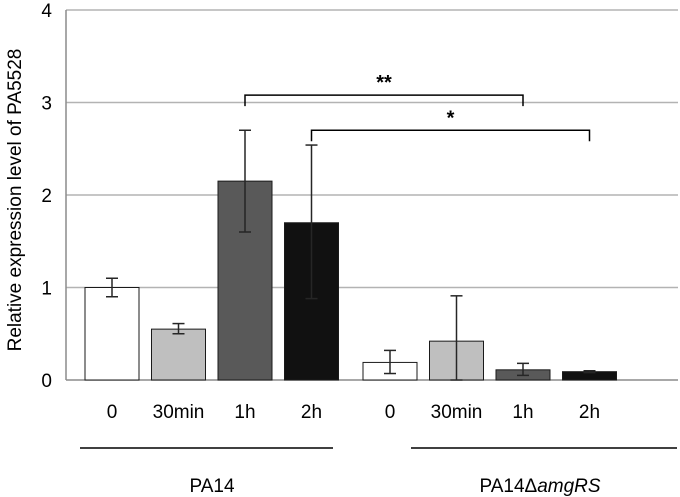 The height and width of the screenshot is (497, 680). Describe the element at coordinates (46, 289) in the screenshot. I see `y-tick-label: 1` at that location.